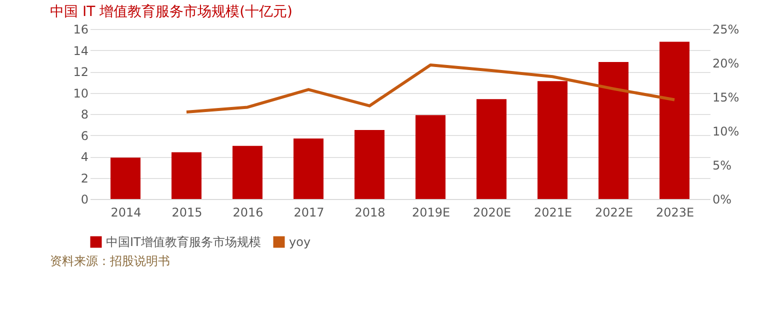  I want to click on line-series, so click(430, 89).